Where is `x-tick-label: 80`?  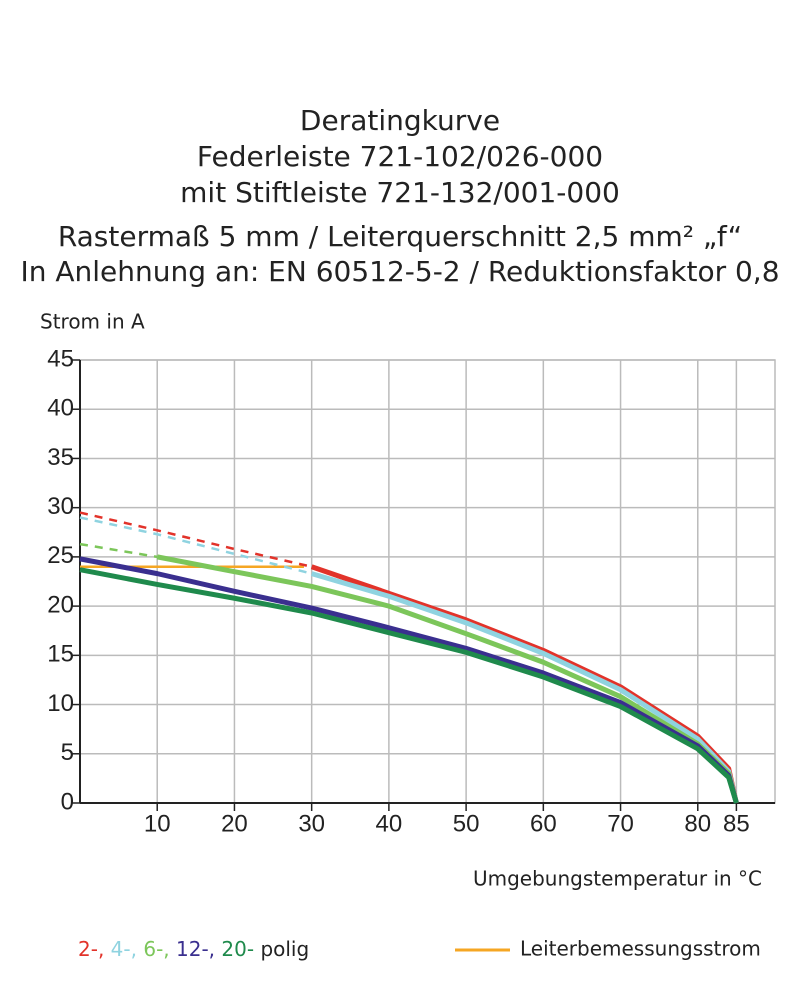
x-tick-label: 80 is located at coordinates (697, 823).